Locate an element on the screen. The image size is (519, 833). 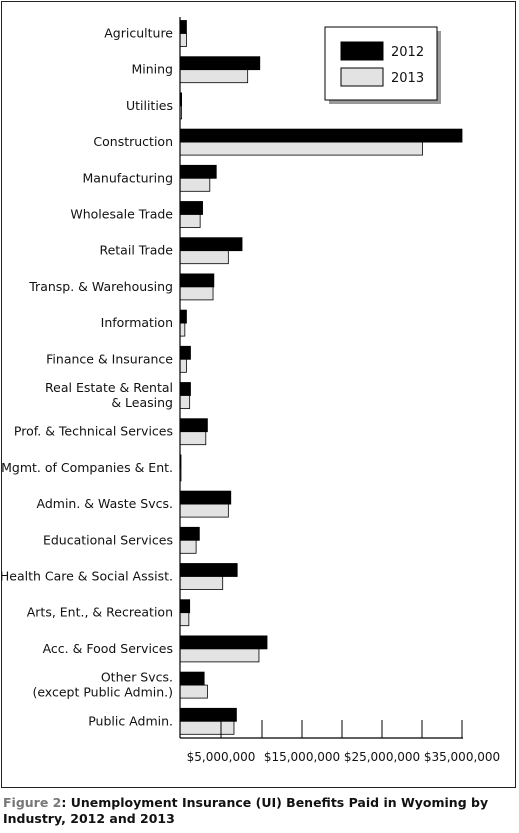
legend-box is located at coordinates (381, 63).